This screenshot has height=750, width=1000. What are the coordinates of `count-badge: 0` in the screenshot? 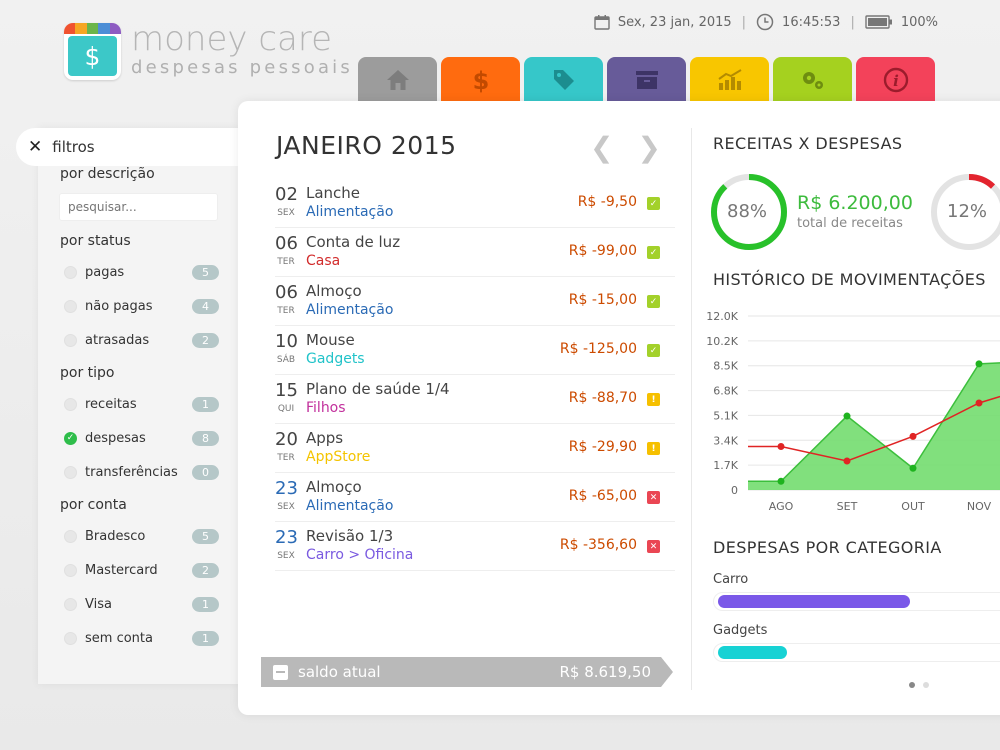 It's located at (205, 472).